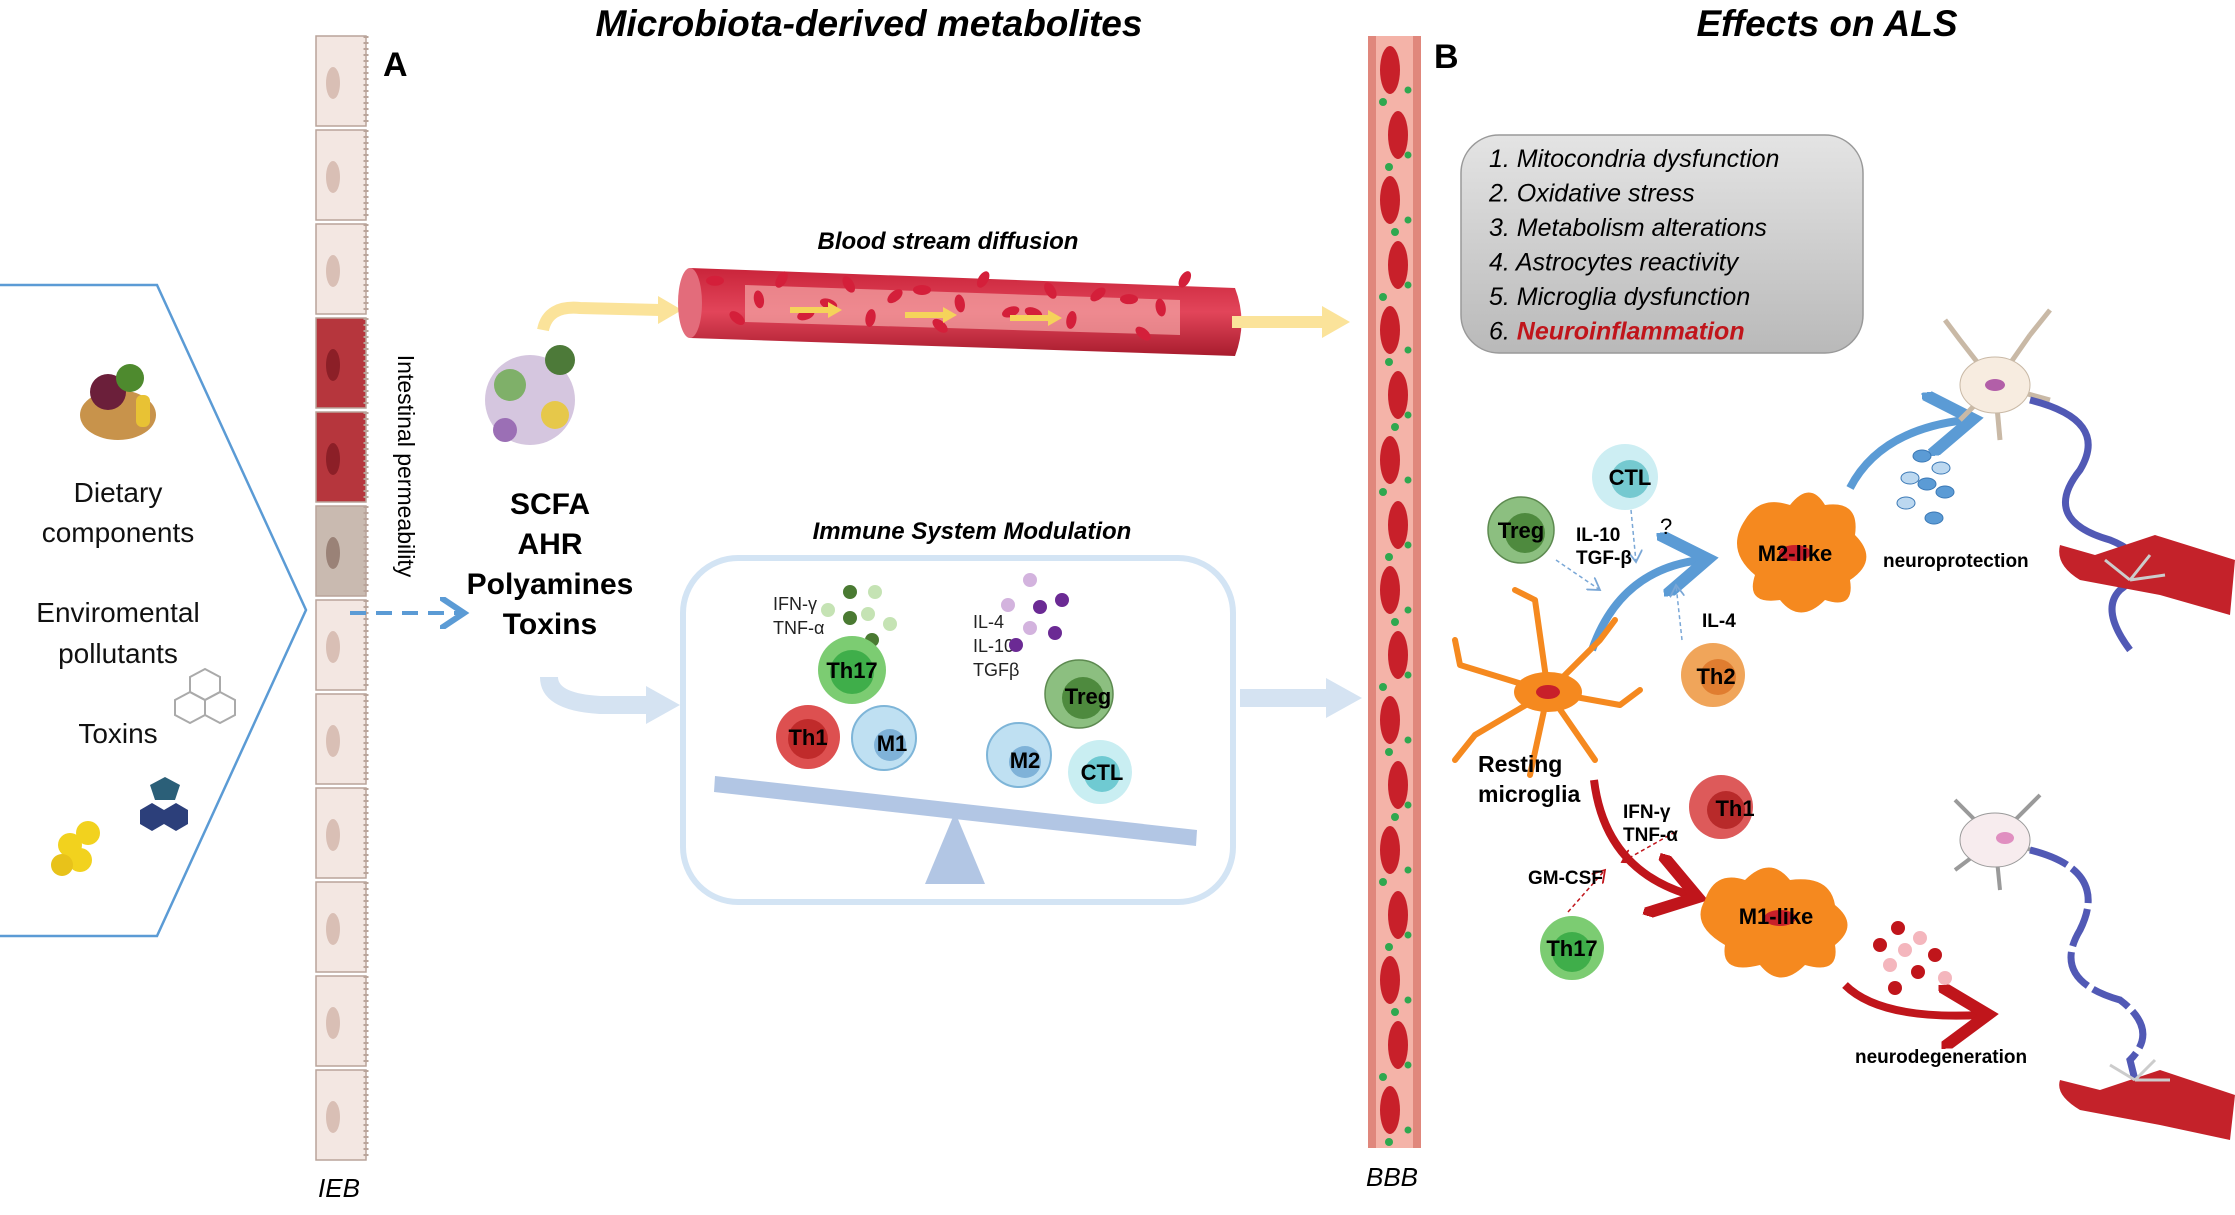 This screenshot has width=2235, height=1215. I want to click on yellow-arrowhead-in, so click(670, 310).